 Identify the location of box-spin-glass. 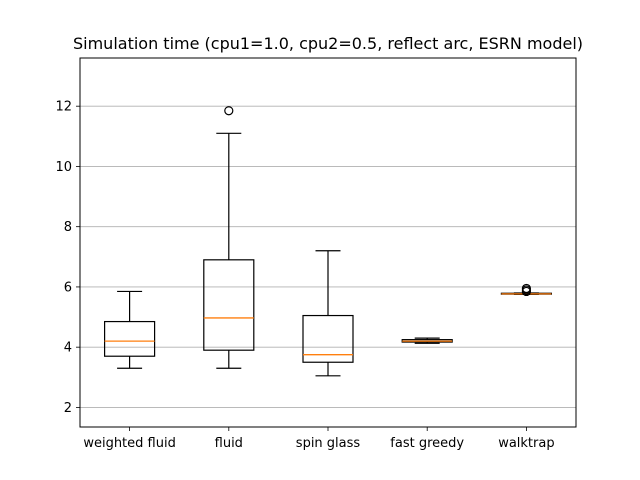
(328, 313).